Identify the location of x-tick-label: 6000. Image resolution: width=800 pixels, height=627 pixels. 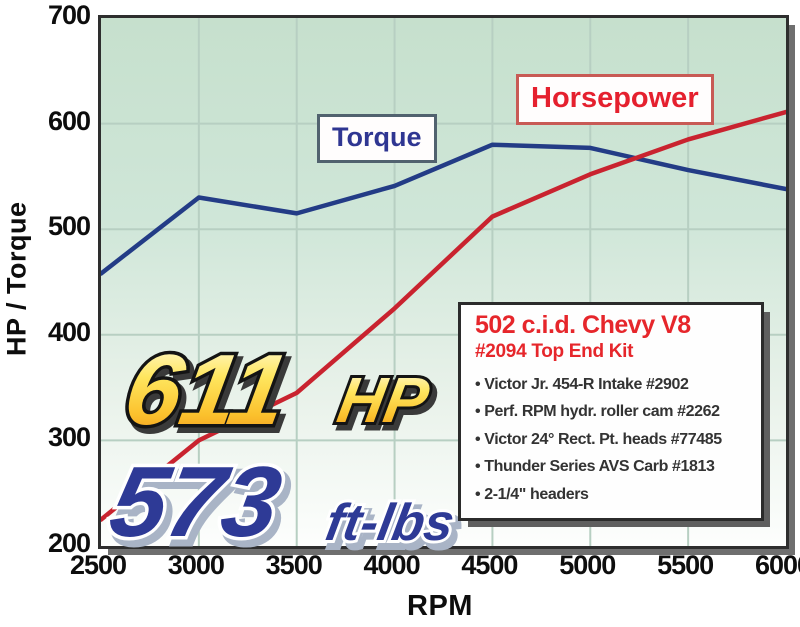
(777, 565).